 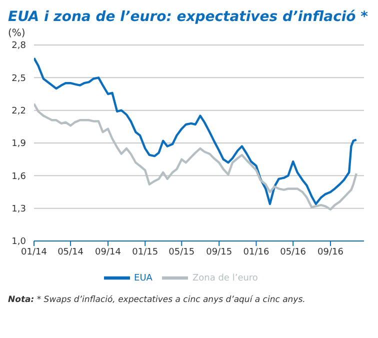 I want to click on text: Nota: * Swaps d’inflació, expectatives a cinc anys d’aquí a cinc anys., so click(x=157, y=300).